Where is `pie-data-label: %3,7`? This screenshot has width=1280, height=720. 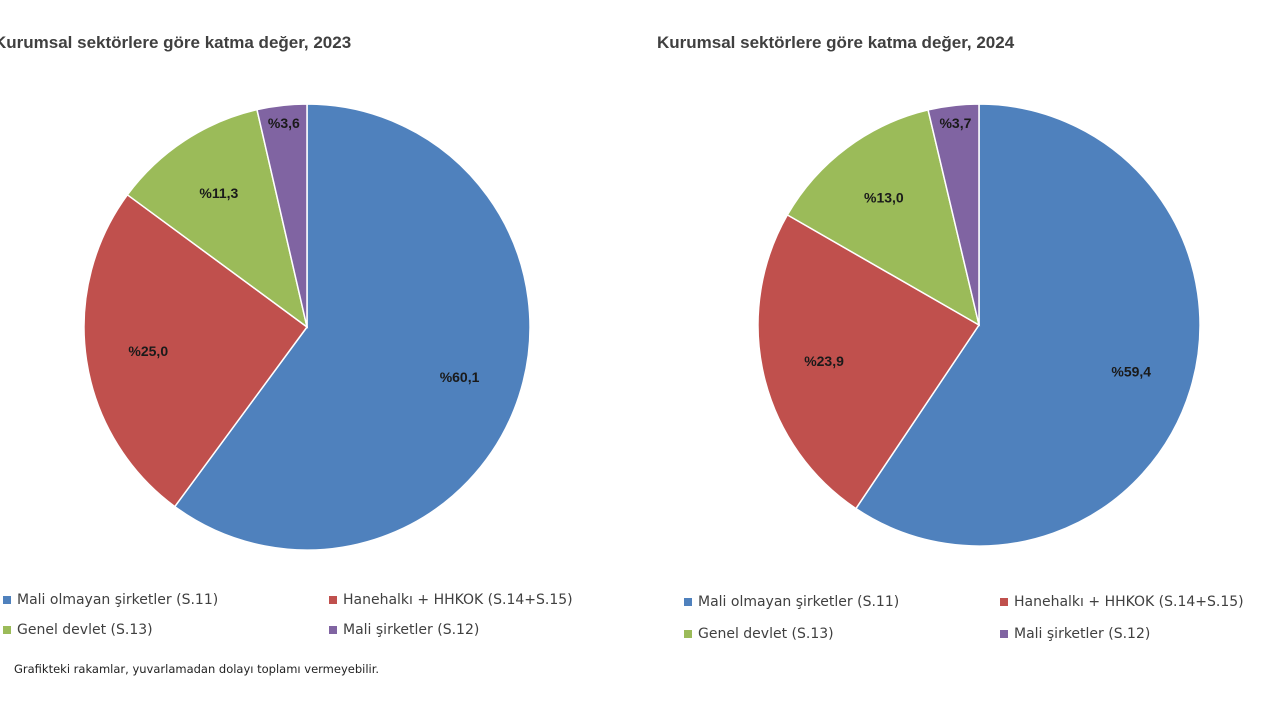 pie-data-label: %3,7 is located at coordinates (955, 123).